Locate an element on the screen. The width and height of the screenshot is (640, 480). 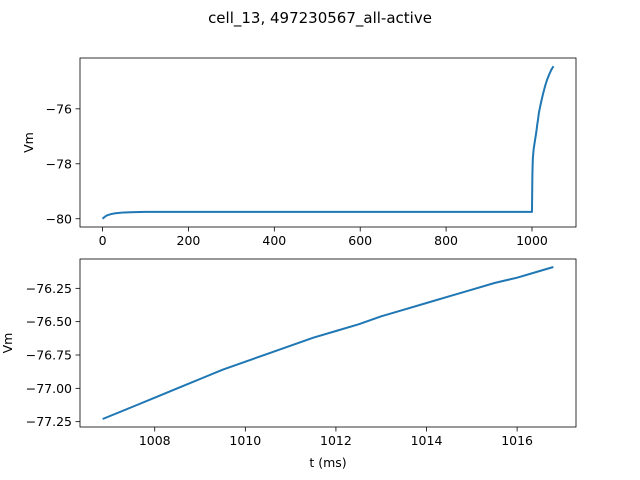
top-x-tick-label: 0 is located at coordinates (103, 240).